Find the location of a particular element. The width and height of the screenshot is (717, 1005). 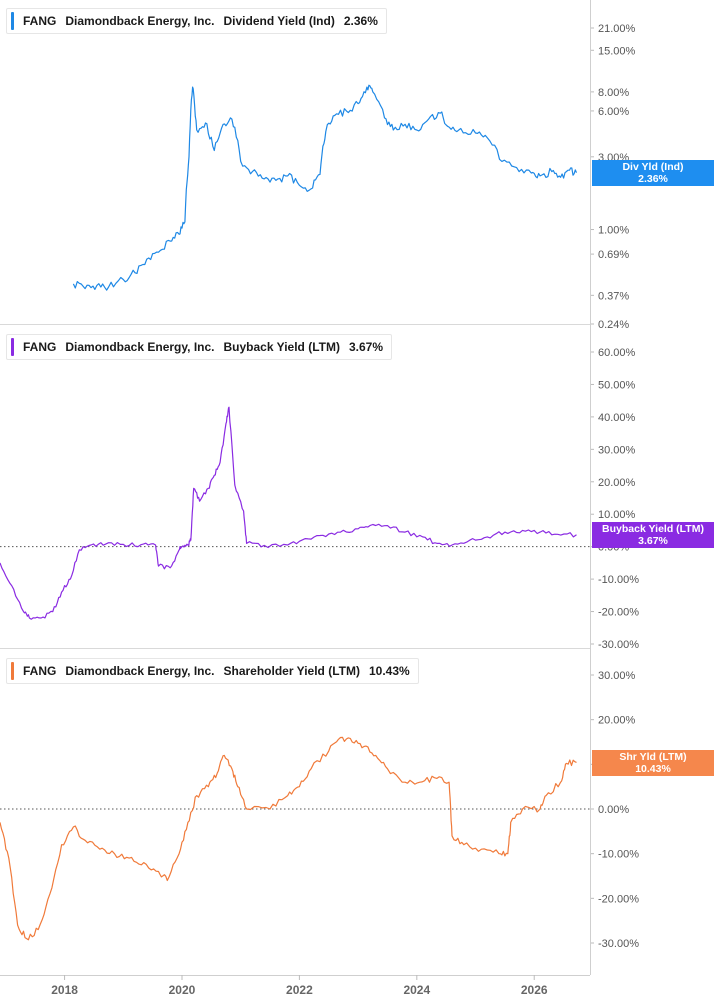

flag-value: 3.67% is located at coordinates (653, 541).